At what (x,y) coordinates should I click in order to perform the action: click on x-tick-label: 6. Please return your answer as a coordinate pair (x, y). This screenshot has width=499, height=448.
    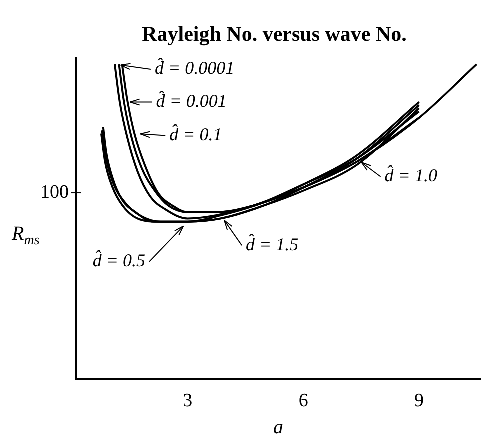
    Looking at the image, I should click on (303, 401).